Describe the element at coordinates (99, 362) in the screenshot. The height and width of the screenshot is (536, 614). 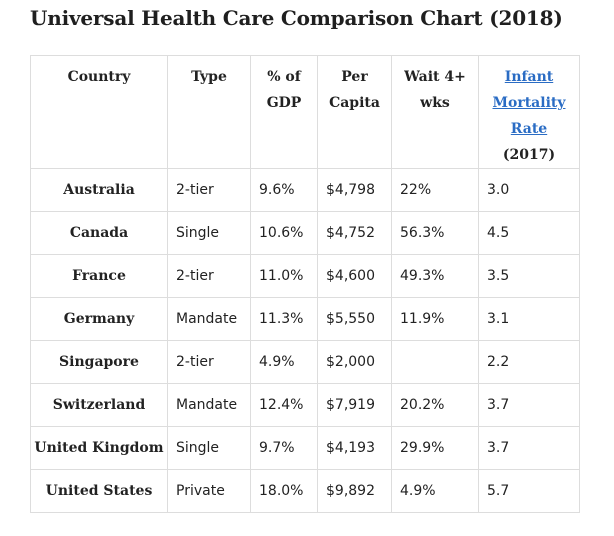
I see `cell-country: Singapore` at that location.